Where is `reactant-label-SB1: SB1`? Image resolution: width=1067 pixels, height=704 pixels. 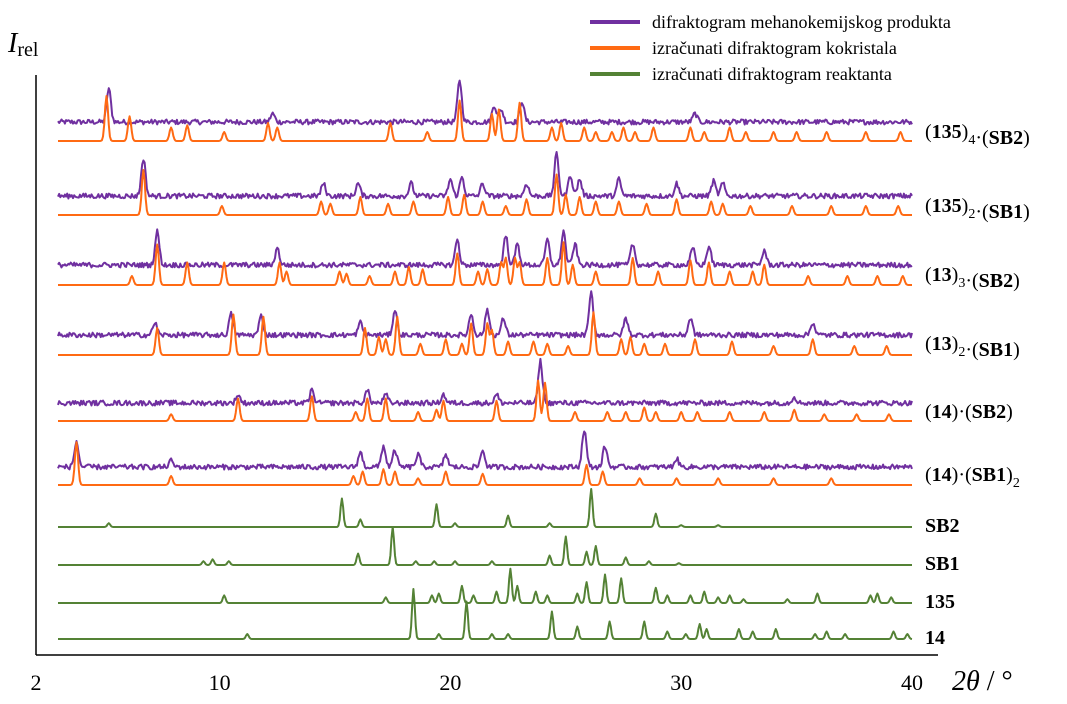 reactant-label-SB1: SB1 is located at coordinates (942, 564).